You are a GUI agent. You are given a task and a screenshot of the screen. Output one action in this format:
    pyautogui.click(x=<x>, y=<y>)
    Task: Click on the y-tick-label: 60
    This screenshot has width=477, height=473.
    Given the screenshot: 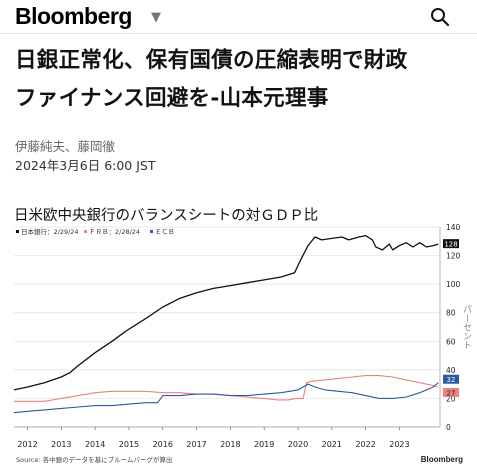 What is the action you would take?
    pyautogui.click(x=451, y=341)
    